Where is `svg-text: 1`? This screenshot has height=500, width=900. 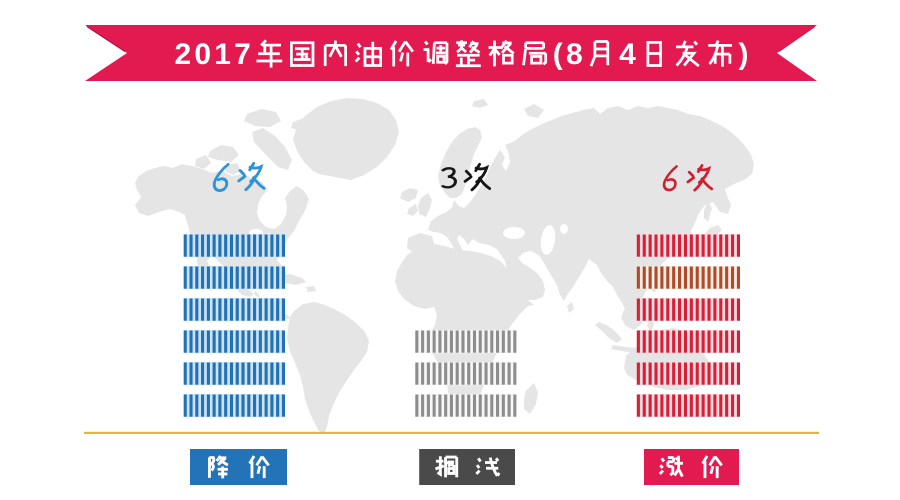
svg-text: 1 is located at coordinates (222, 54).